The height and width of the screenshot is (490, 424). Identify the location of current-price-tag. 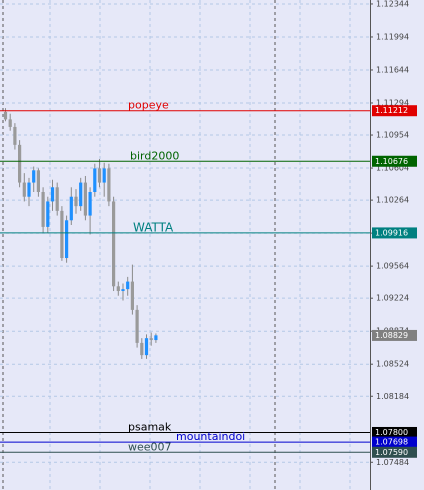
(394, 335).